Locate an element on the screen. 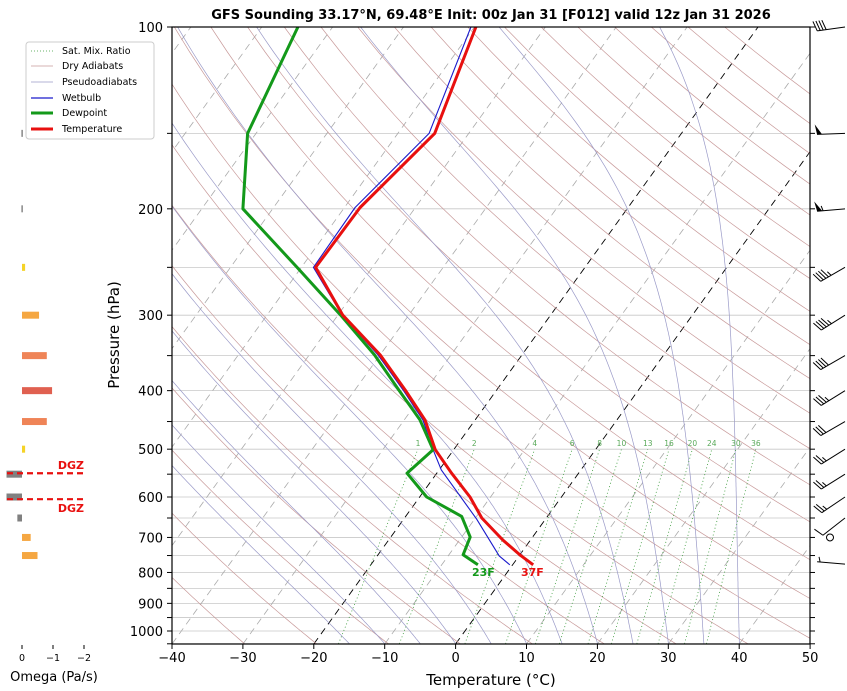 This screenshot has width=847, height=691. y-tick-label: 800 is located at coordinates (150, 573).